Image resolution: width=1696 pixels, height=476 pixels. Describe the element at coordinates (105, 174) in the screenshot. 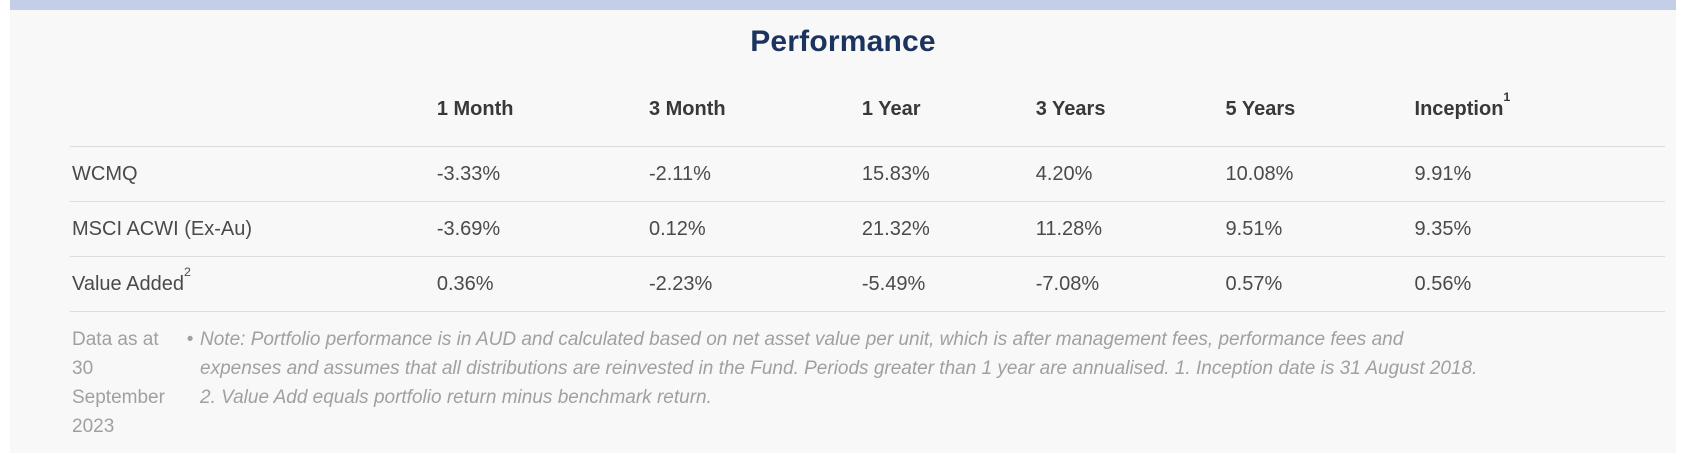

I see `row-label-text: WCMQ` at that location.